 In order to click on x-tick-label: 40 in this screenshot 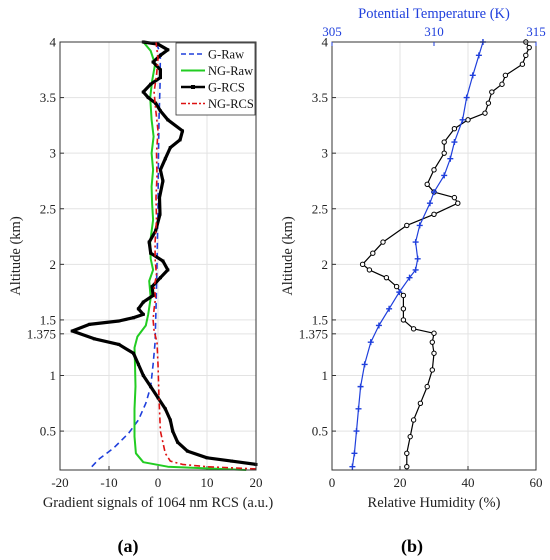, I will do `click(468, 482)`.